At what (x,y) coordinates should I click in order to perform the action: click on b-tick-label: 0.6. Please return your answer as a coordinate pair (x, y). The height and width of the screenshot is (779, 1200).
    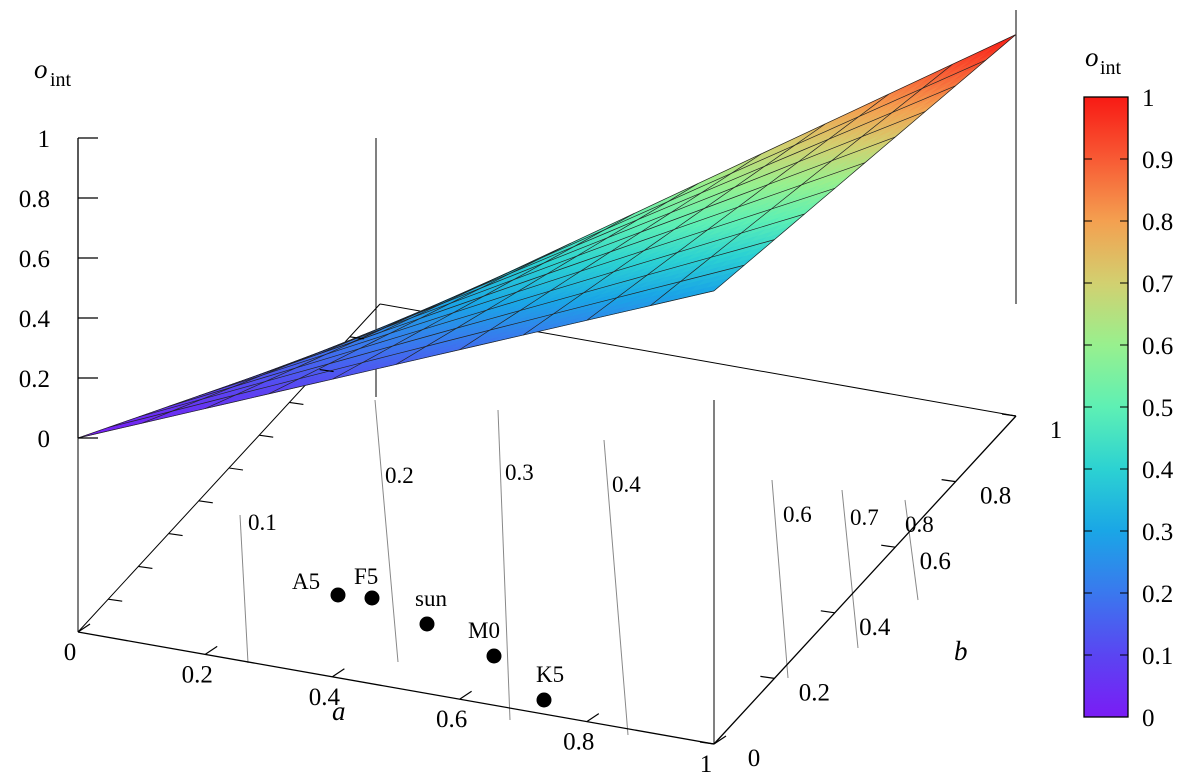
    Looking at the image, I should click on (935, 561).